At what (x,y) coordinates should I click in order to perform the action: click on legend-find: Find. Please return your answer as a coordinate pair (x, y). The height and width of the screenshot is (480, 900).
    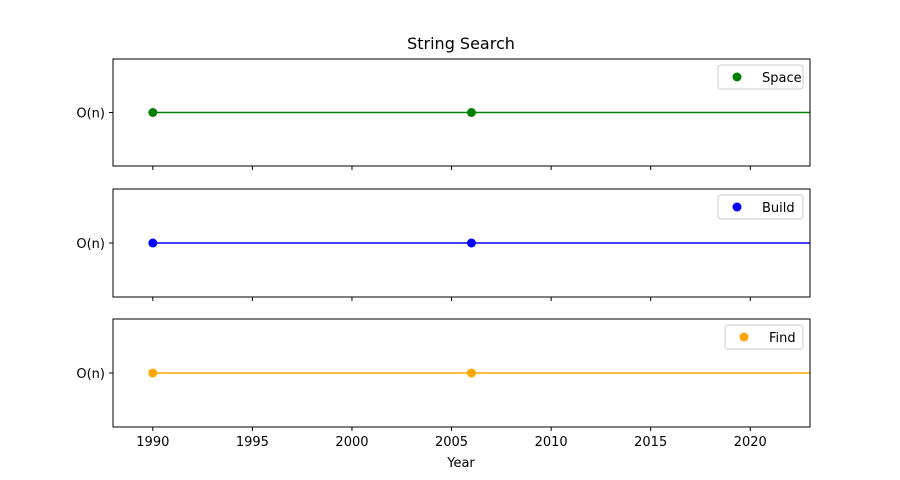
    Looking at the image, I should click on (764, 337).